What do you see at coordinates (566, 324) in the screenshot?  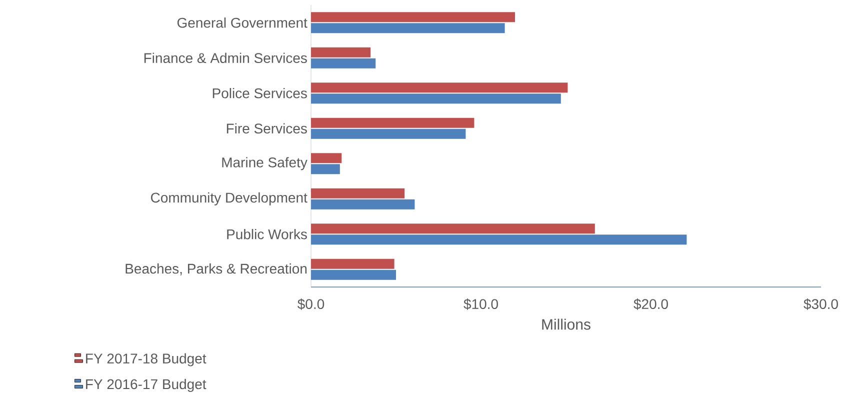 I see `x-axis-title: Millions` at bounding box center [566, 324].